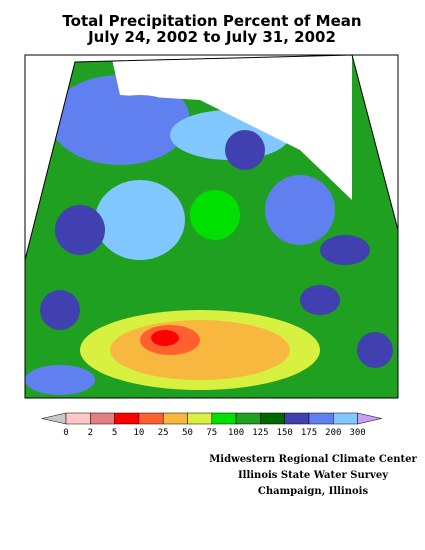 This screenshot has height=550, width=425. What do you see at coordinates (369, 418) in the screenshot?
I see `legend-above` at bounding box center [369, 418].